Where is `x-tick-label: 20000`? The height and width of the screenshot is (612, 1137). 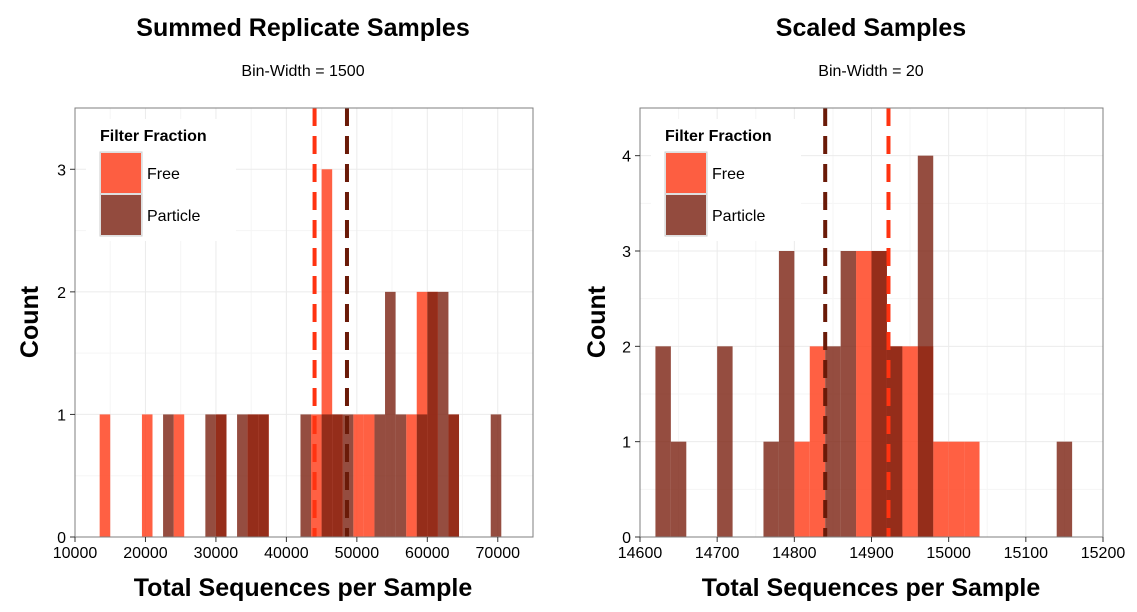
x-tick-label: 20000 is located at coordinates (145, 553).